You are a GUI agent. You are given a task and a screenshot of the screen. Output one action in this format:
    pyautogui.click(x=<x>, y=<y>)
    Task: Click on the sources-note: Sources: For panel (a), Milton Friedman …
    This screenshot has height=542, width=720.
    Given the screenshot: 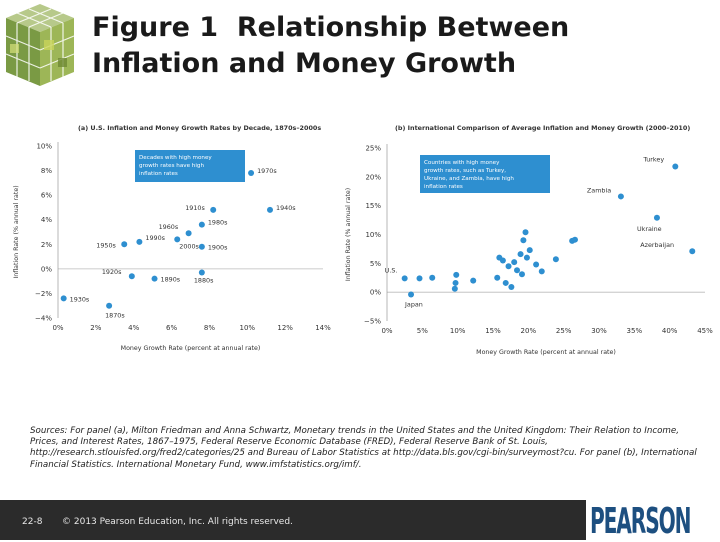 What is the action you would take?
    pyautogui.click(x=365, y=448)
    